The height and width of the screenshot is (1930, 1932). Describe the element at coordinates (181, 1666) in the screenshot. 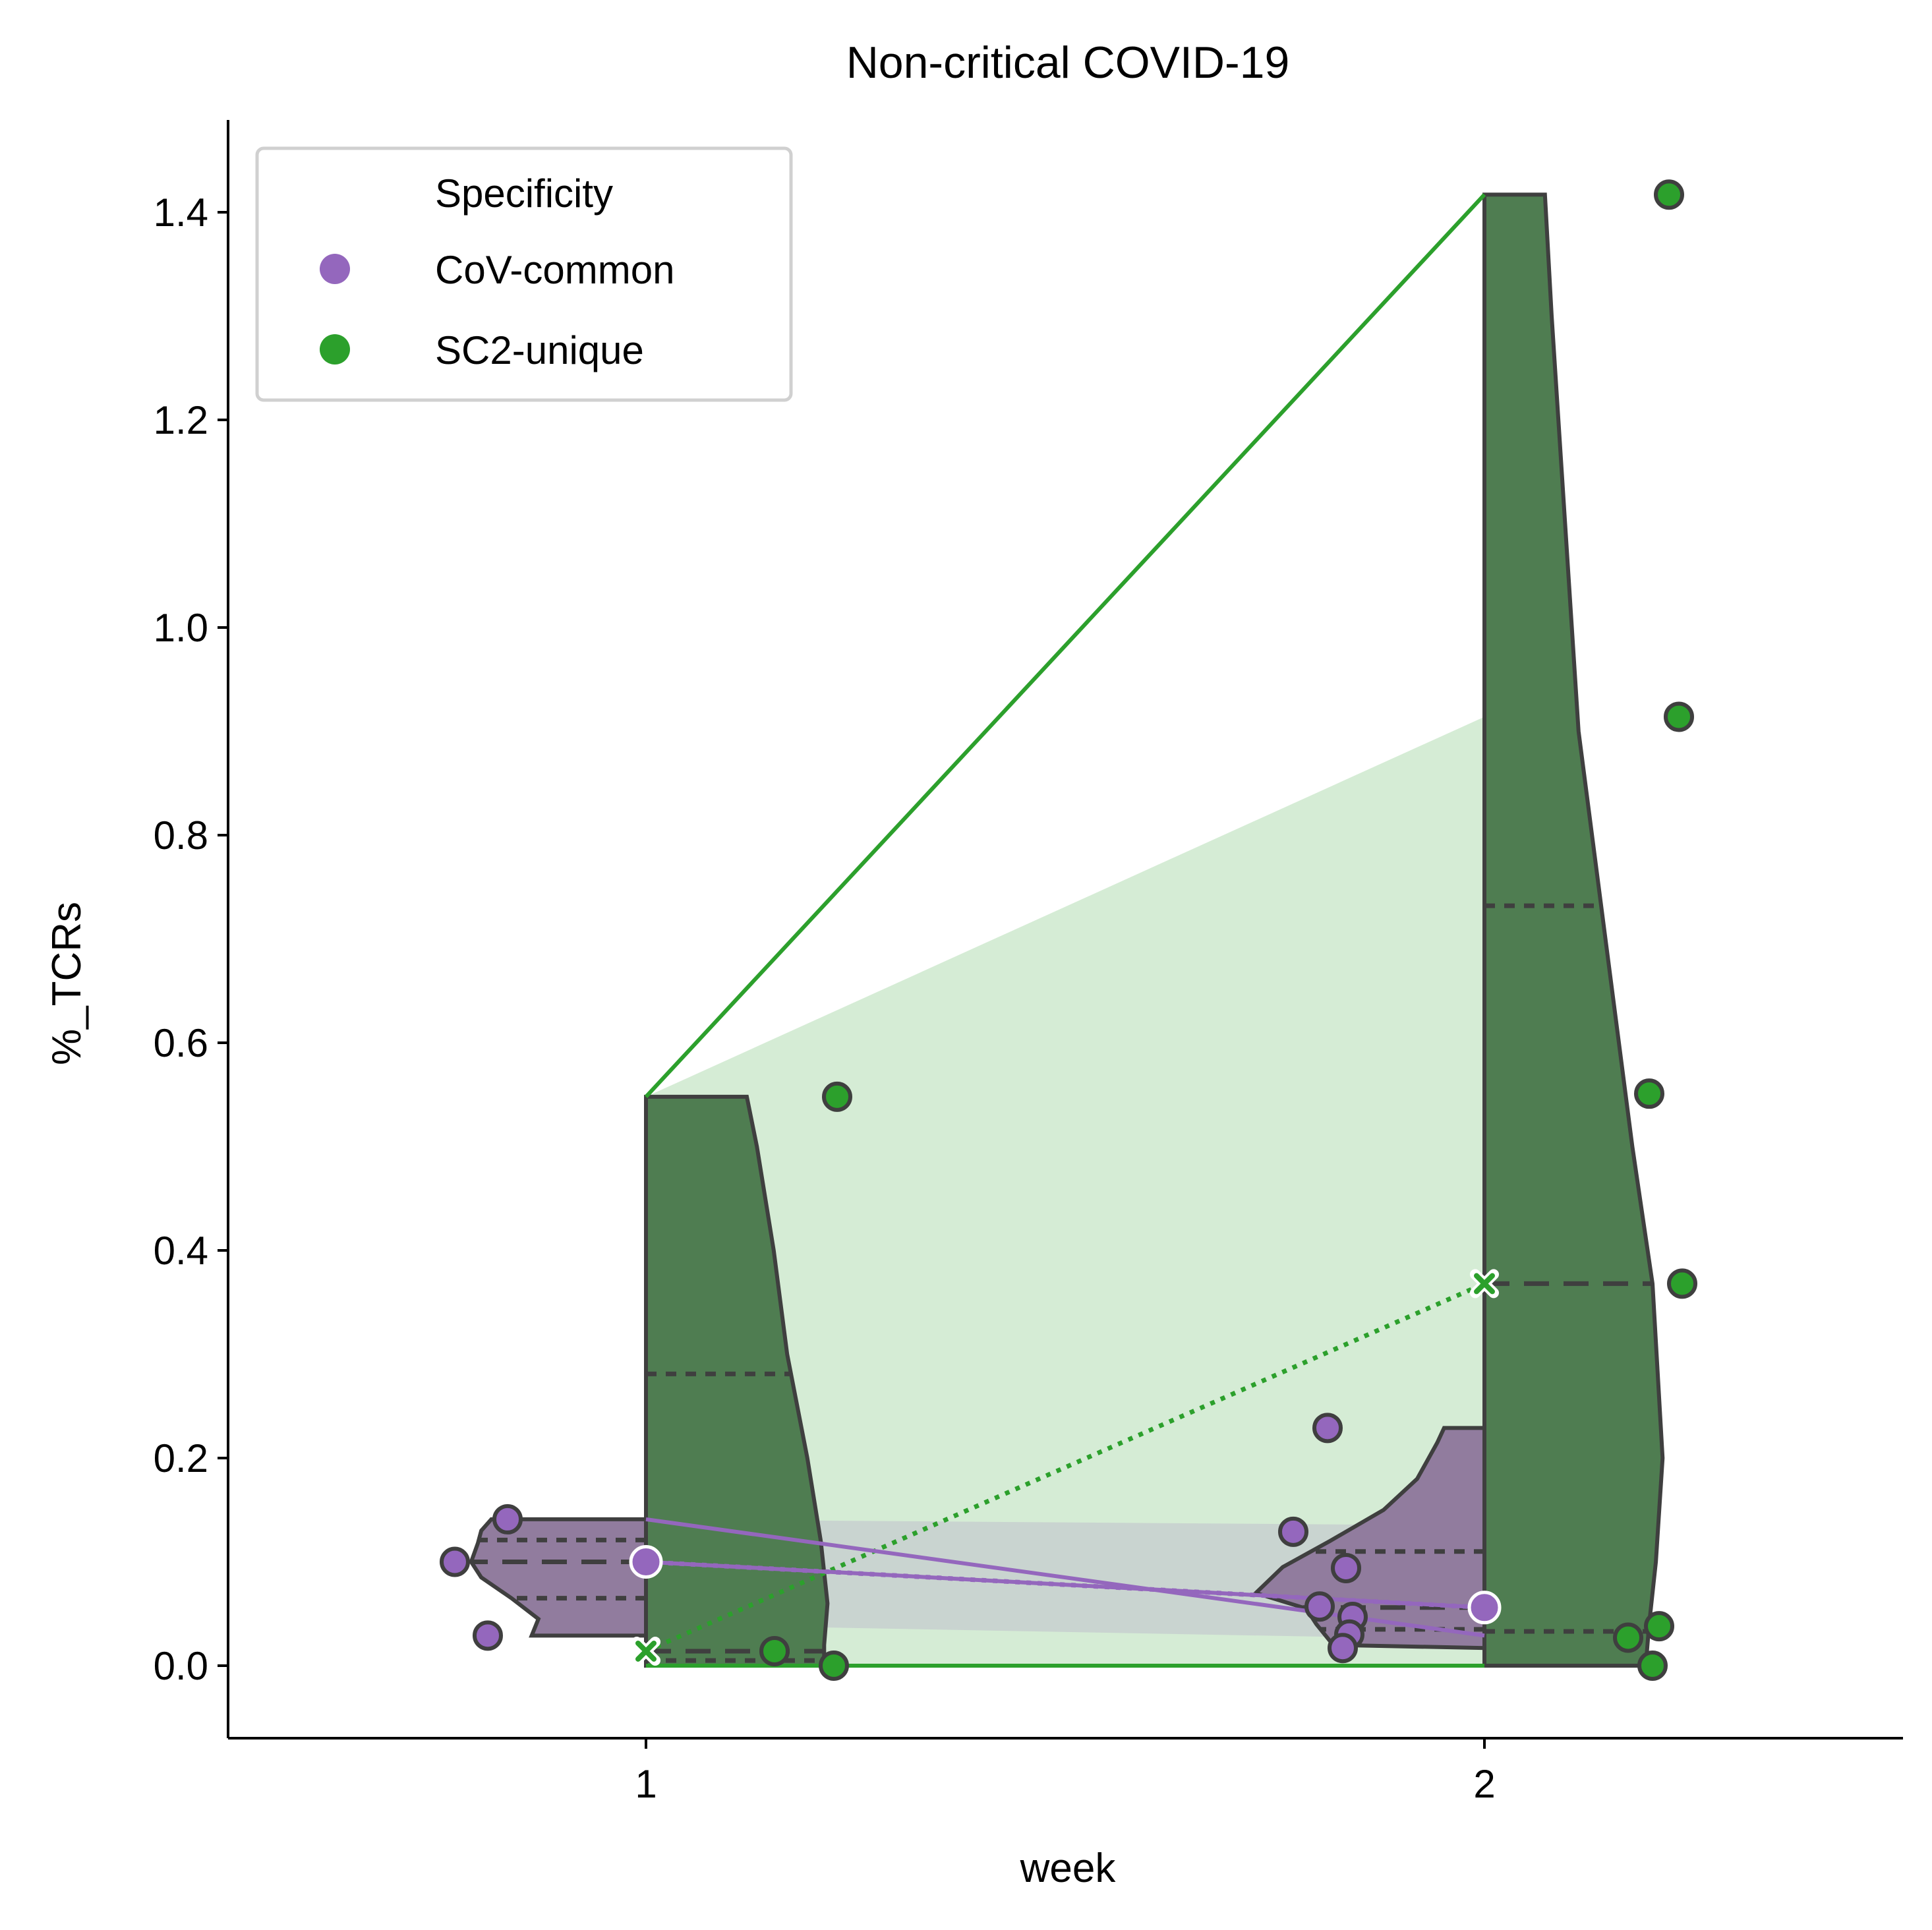

I see `y-tick-label: 0.0` at that location.